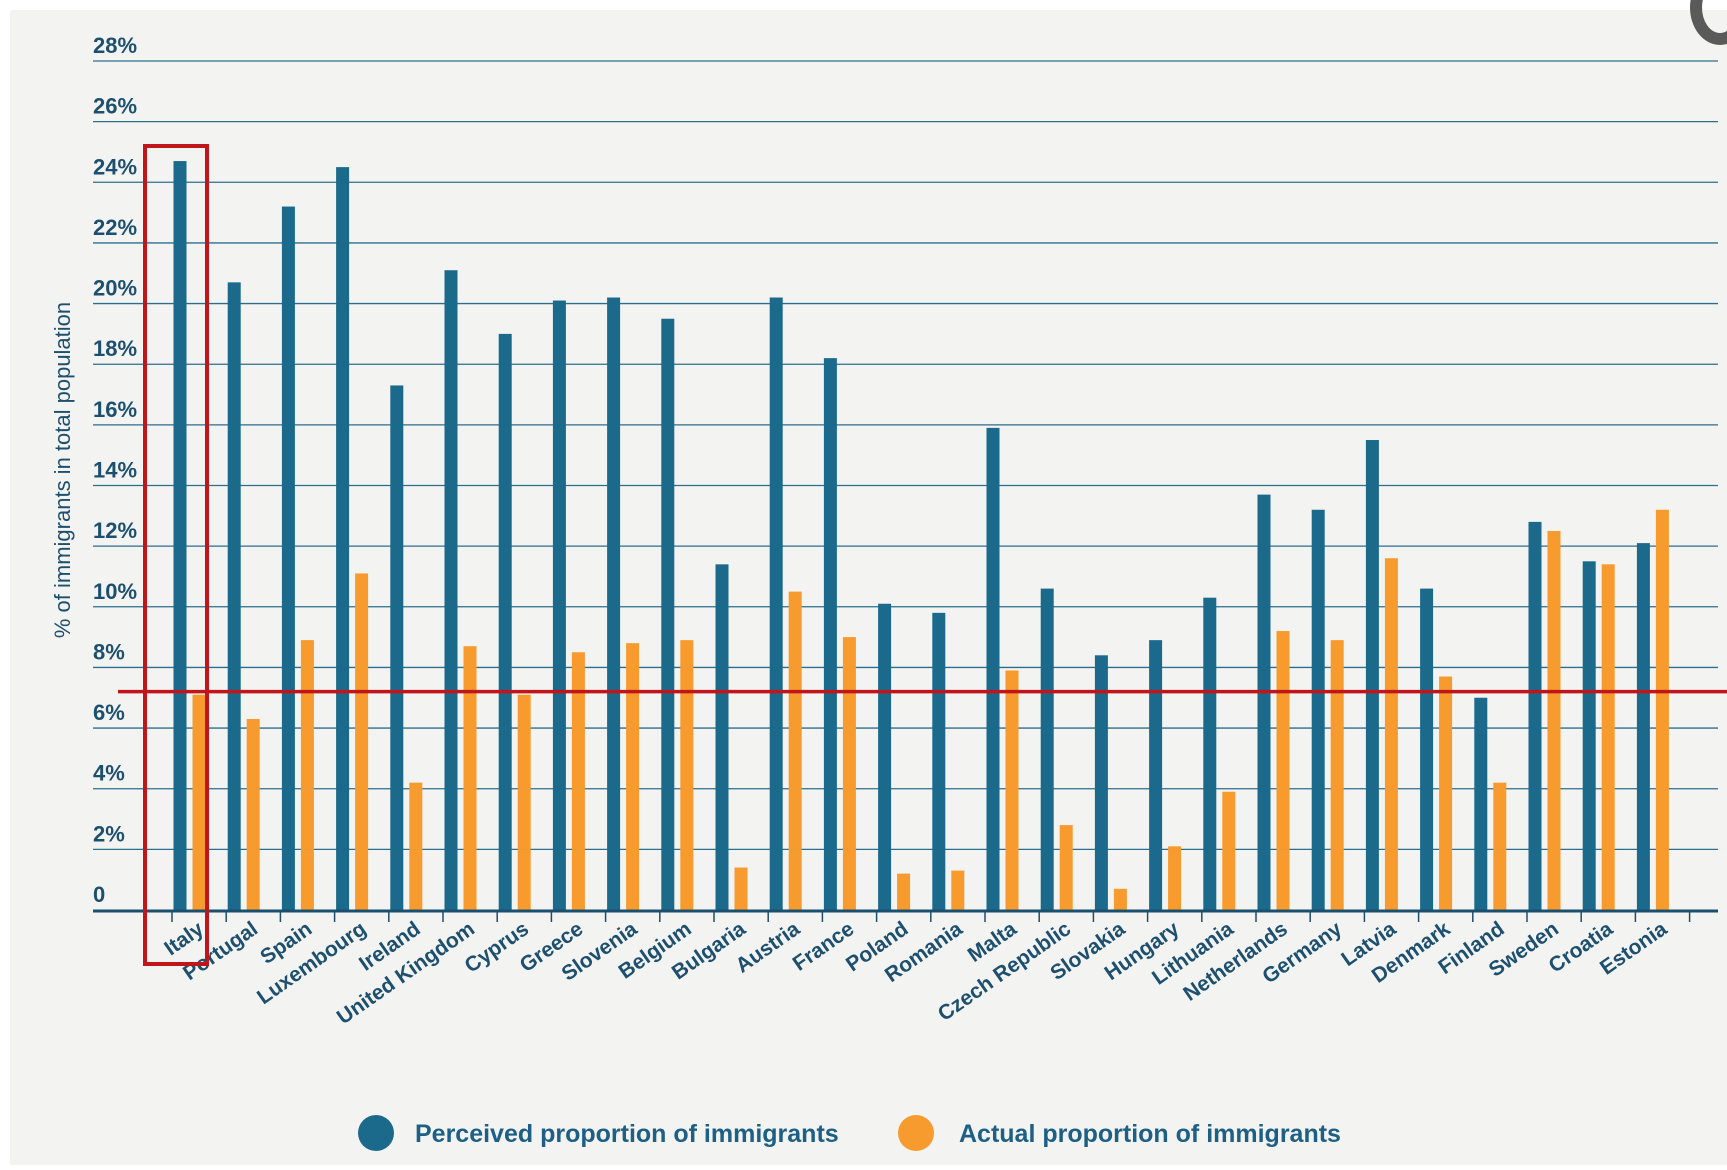  Describe the element at coordinates (939, 761) in the screenshot. I see `bar-perceived-romania` at that location.